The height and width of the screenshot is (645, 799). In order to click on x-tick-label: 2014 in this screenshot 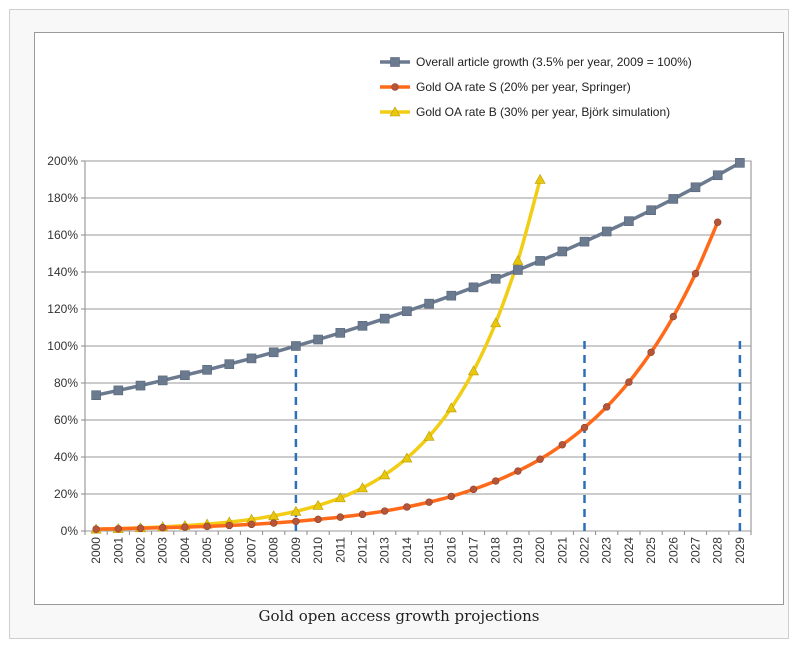, I will do `click(407, 550)`.